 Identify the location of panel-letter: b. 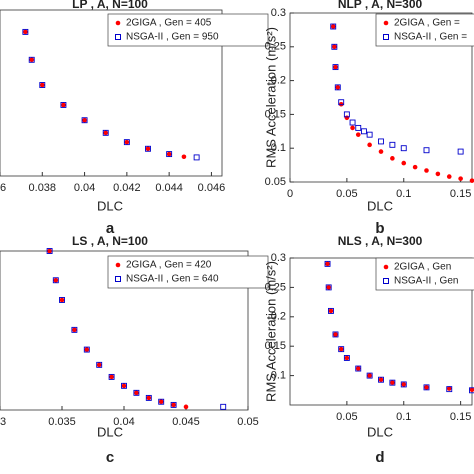
(379, 228).